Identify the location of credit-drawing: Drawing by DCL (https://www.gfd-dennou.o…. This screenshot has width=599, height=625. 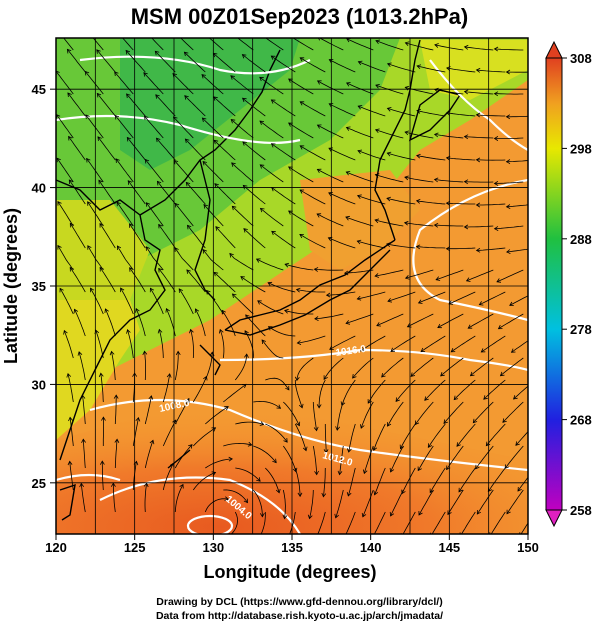
(299, 602).